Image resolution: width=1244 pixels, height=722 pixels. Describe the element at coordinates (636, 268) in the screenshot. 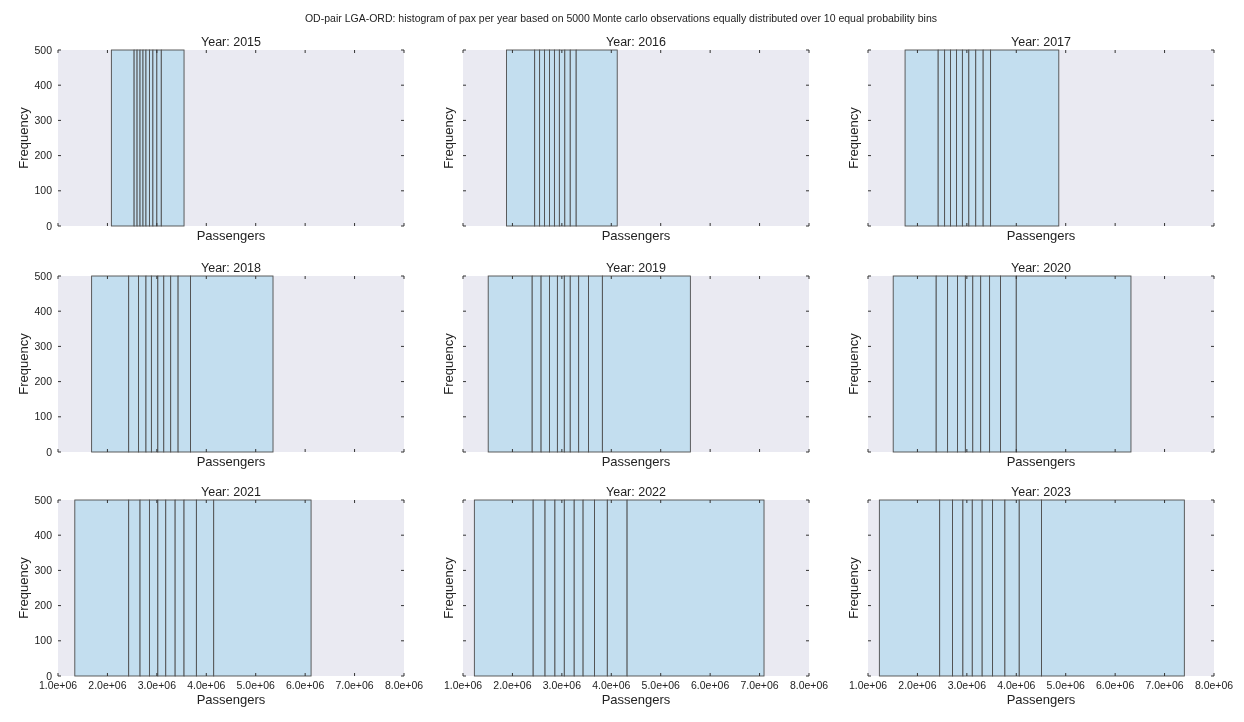

I see `chart-title: Year: 2019` at that location.